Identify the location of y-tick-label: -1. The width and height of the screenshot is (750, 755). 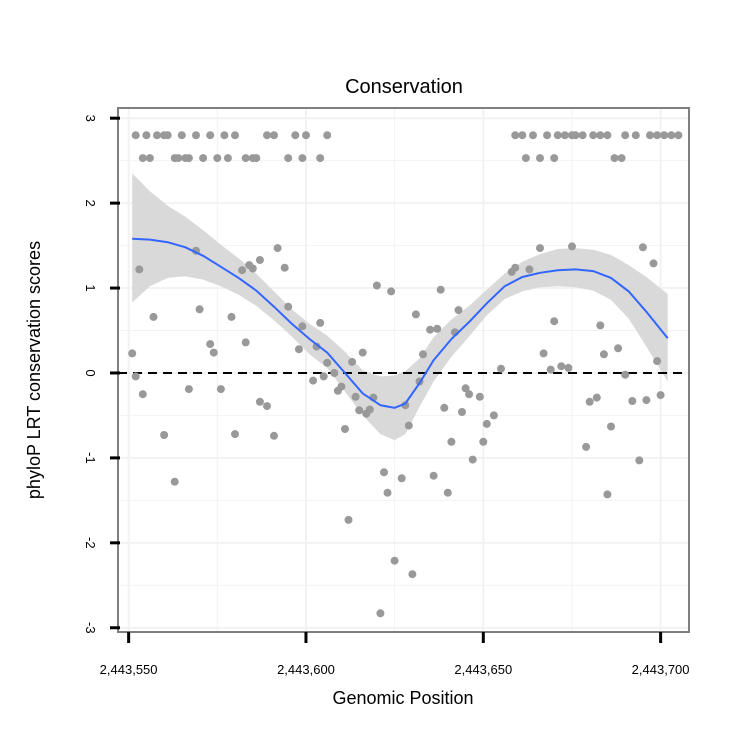
(90, 458).